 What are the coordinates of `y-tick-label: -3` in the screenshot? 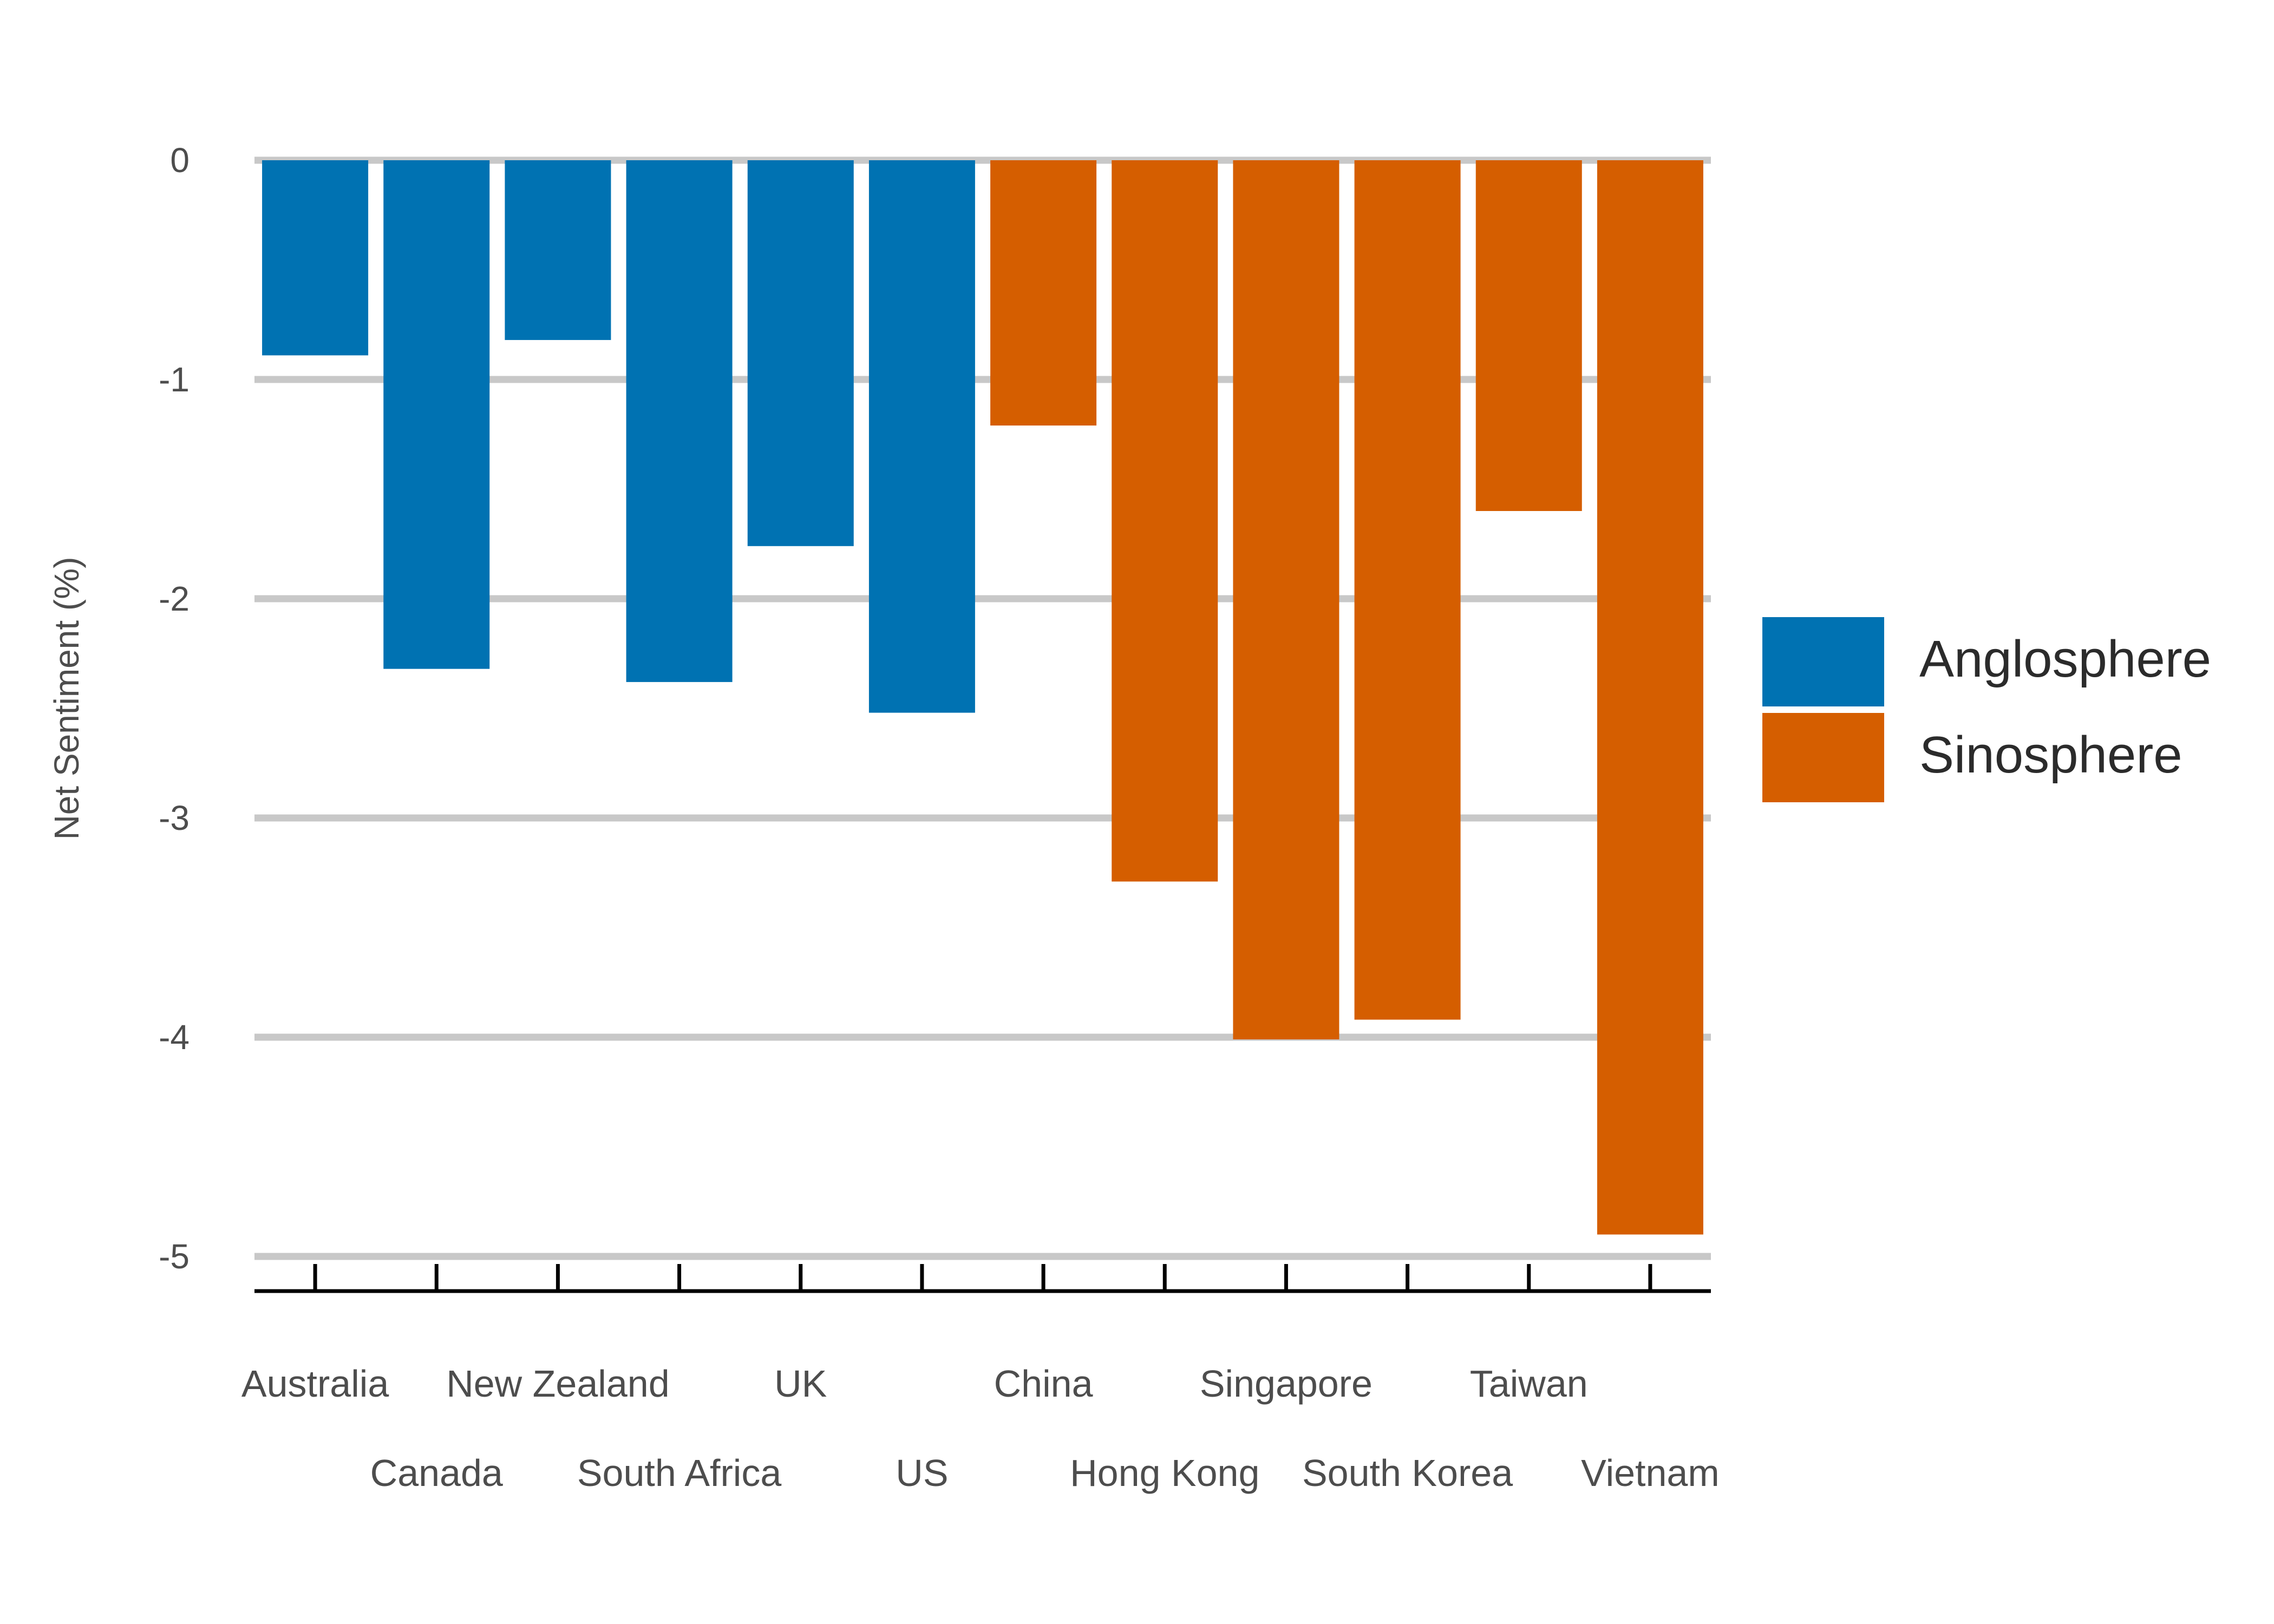 It's located at (175, 817).